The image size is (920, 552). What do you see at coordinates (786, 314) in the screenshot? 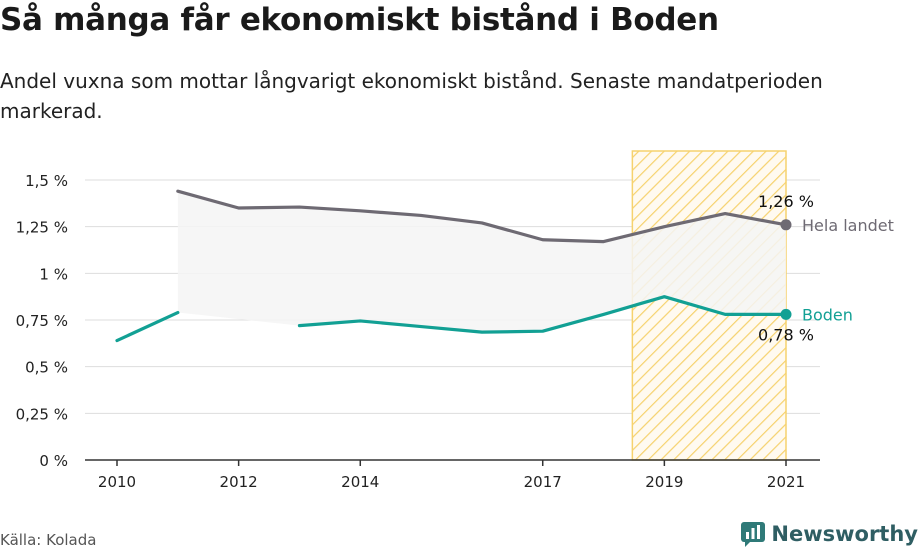
I see `series-end-point-local` at bounding box center [786, 314].